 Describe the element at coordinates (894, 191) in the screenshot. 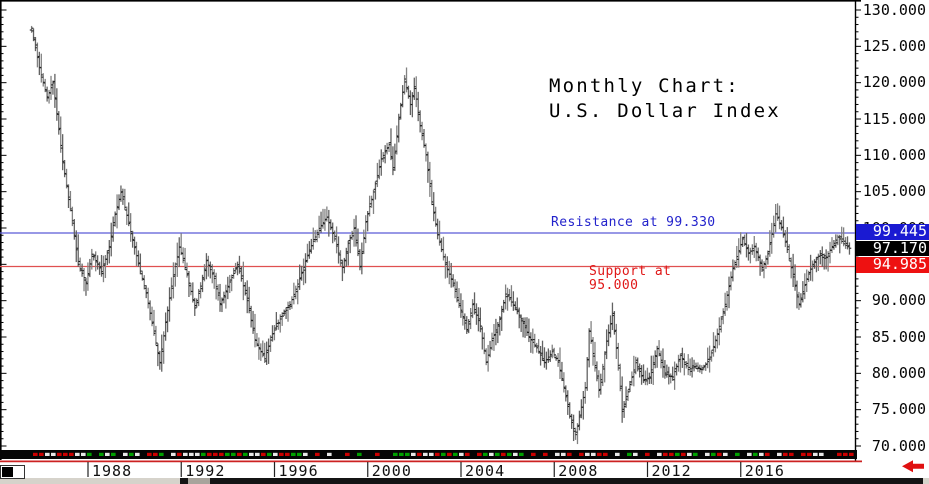

I see `y-axis-label-105: 105.000` at that location.